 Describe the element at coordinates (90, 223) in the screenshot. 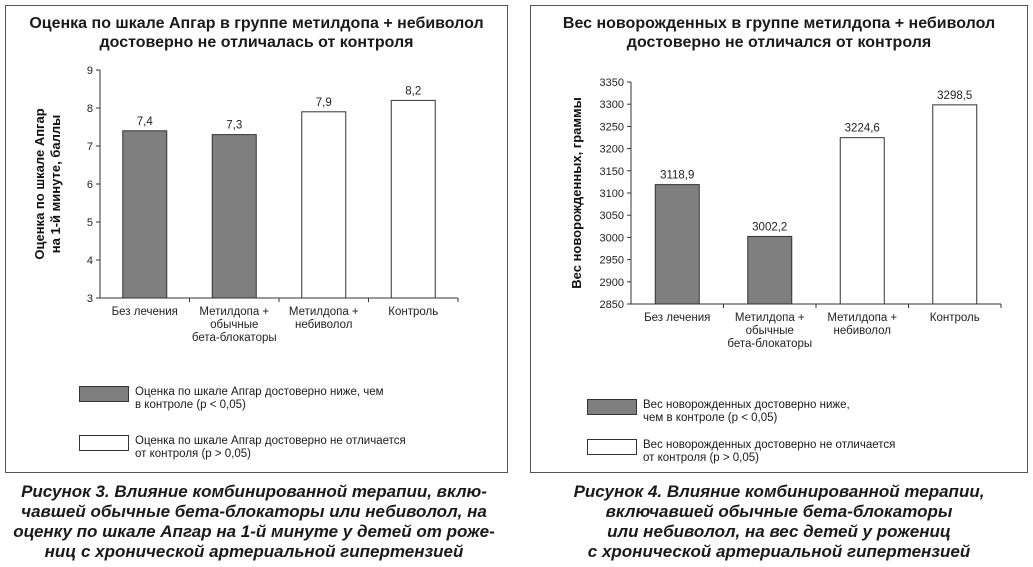

I see `y-tick-label: 5` at that location.